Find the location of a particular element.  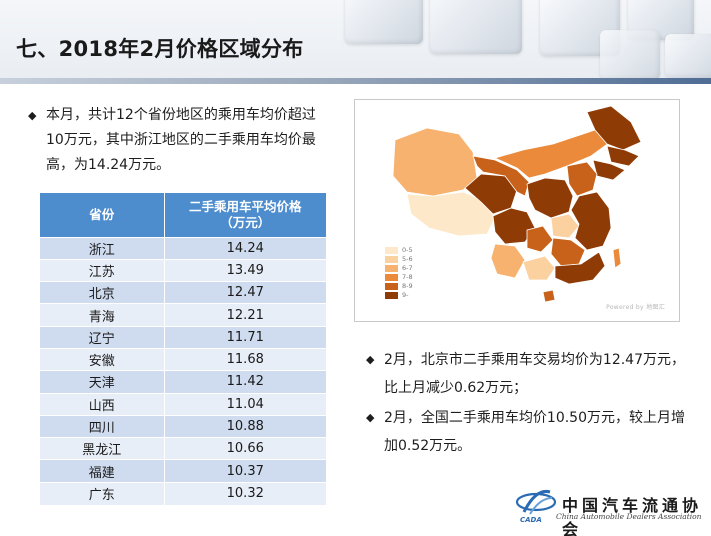

region-yunnan is located at coordinates (508, 261).